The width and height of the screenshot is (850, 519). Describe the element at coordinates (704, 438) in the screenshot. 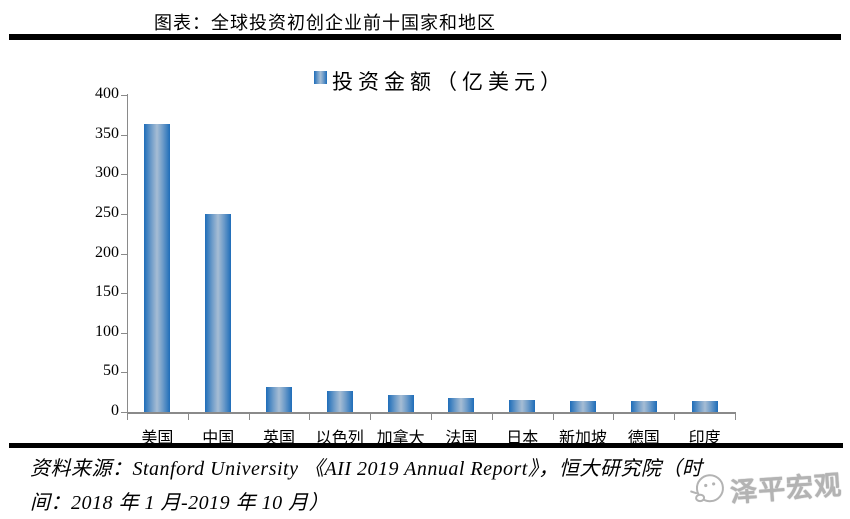

I see `x-category-label: 印度` at that location.